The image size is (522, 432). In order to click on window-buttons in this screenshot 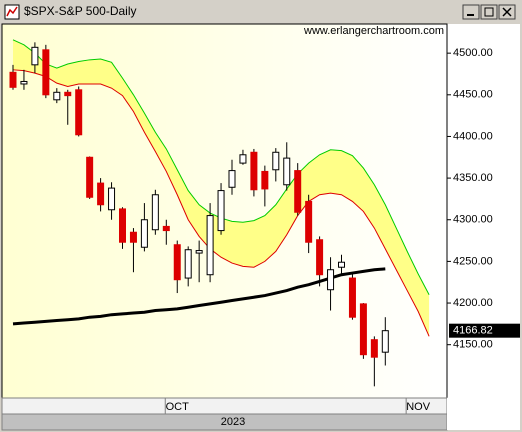, I will do `click(489, 12)`.